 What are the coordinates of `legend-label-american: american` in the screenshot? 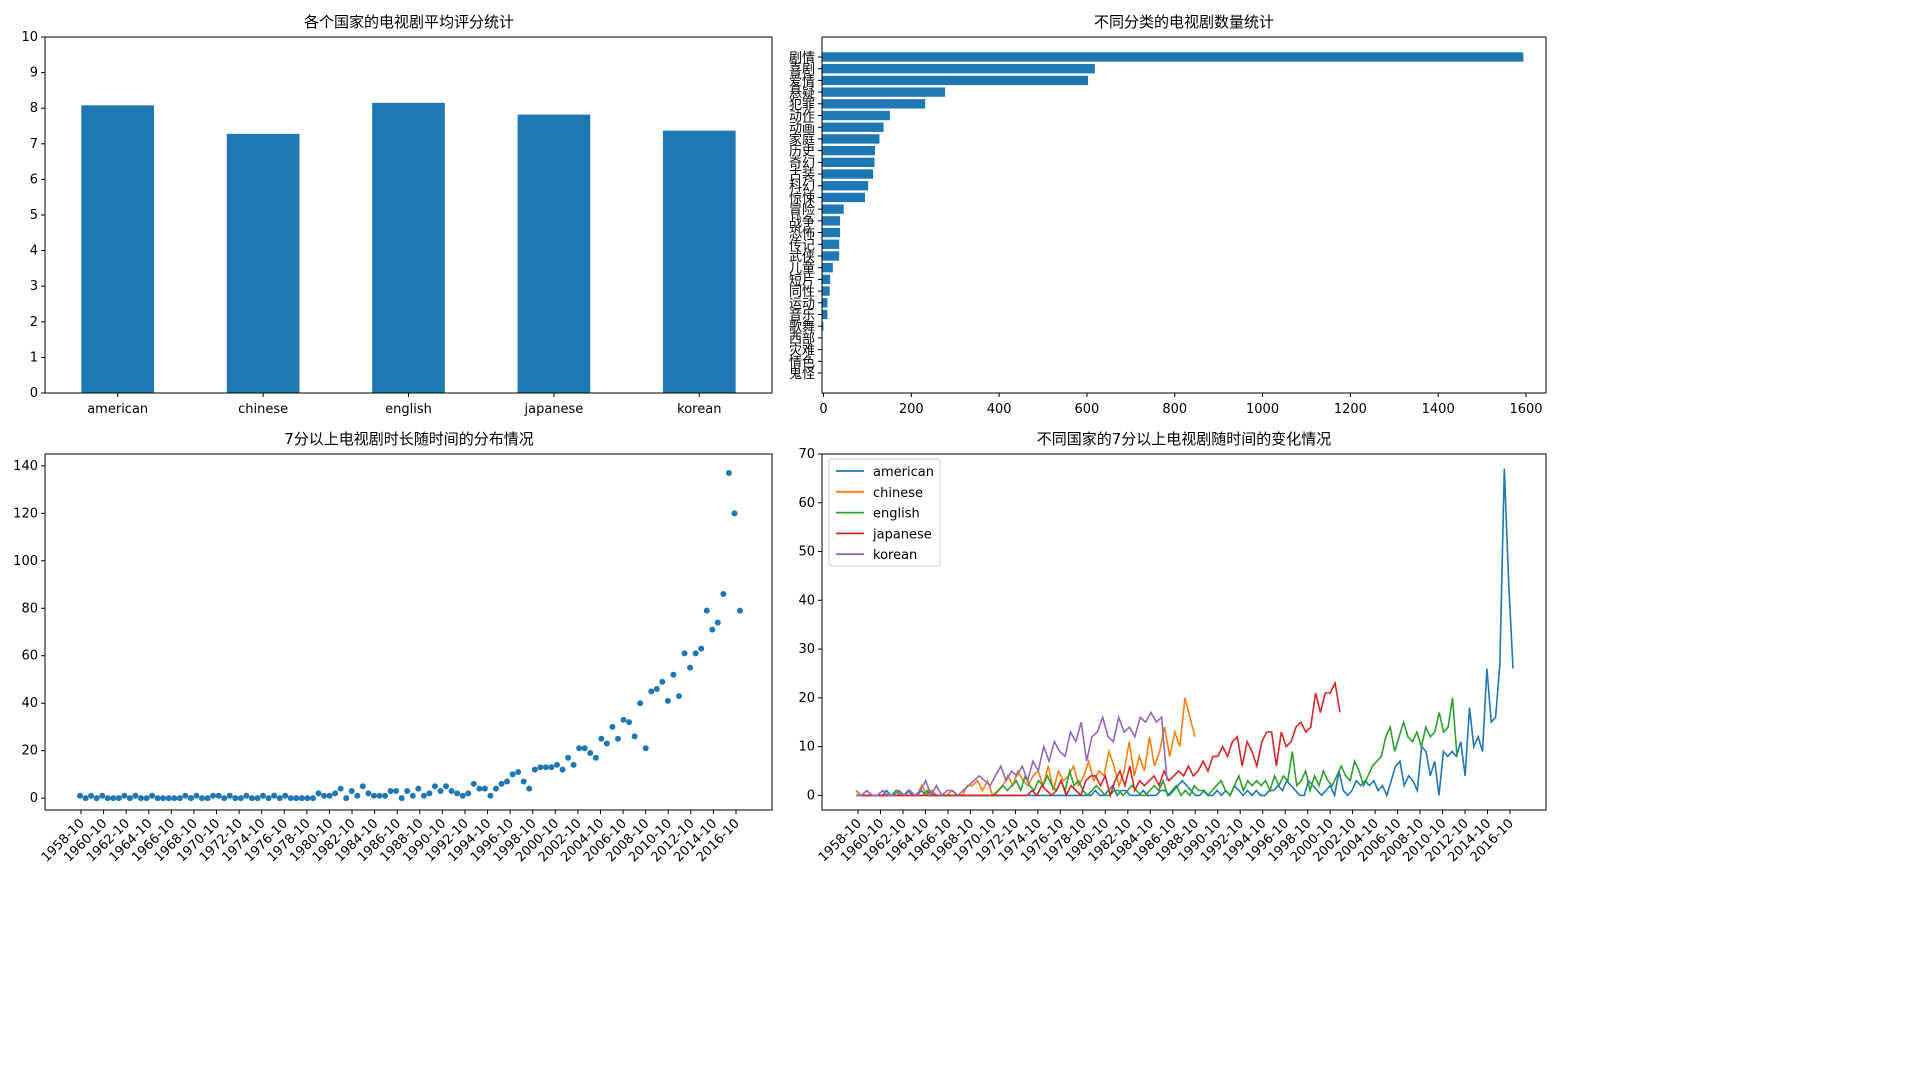 It's located at (903, 472).